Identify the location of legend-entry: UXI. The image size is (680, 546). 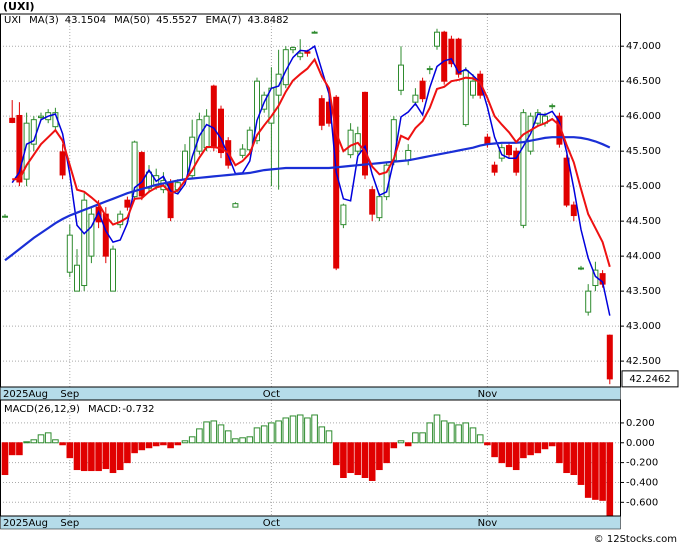
(12, 20).